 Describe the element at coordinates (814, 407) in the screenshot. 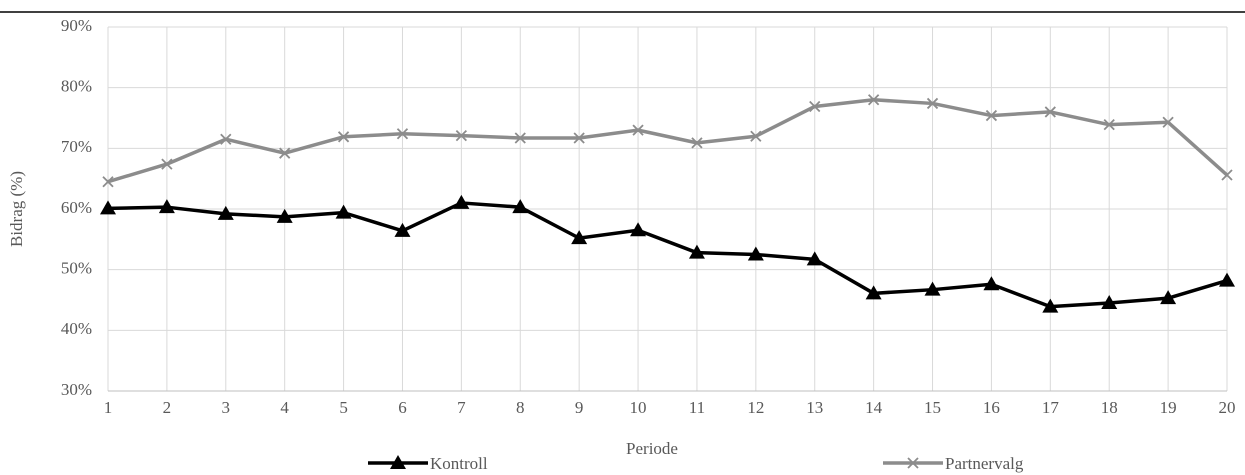

I see `x-tick-label: 13` at that location.